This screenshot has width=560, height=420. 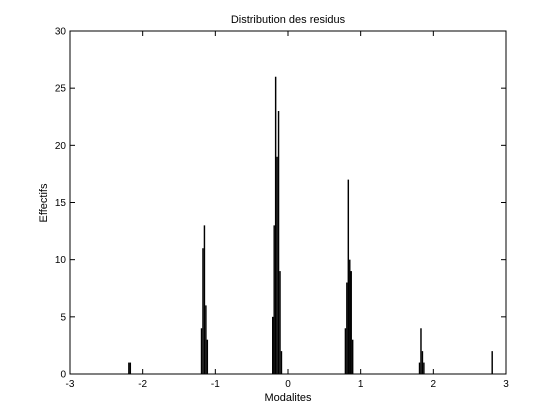 I want to click on x-tick-label: 2, so click(x=434, y=384).